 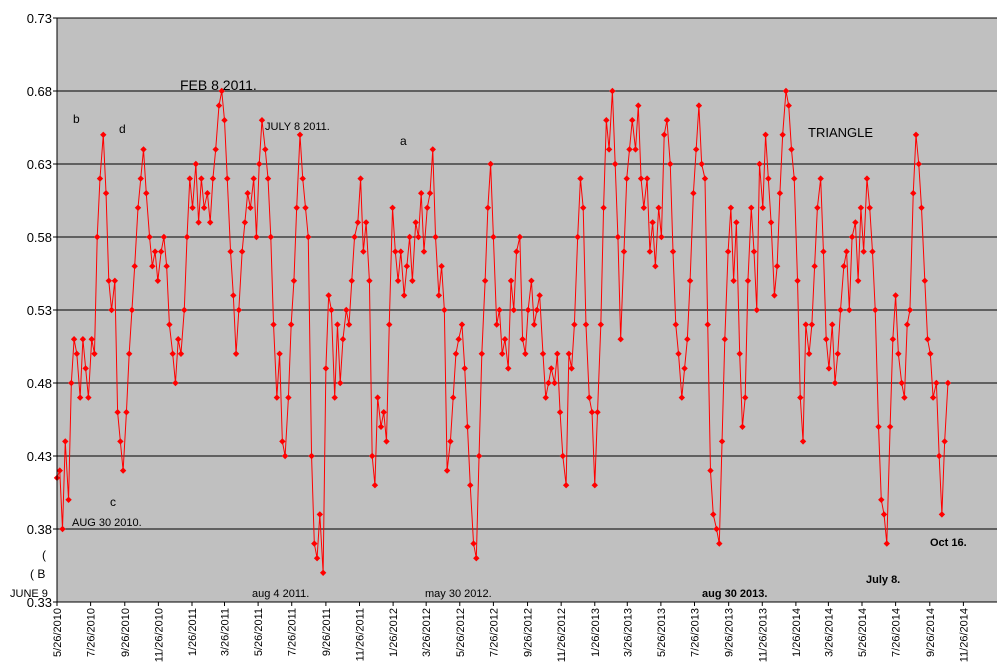 What do you see at coordinates (113, 502) in the screenshot?
I see `annotation: c` at bounding box center [113, 502].